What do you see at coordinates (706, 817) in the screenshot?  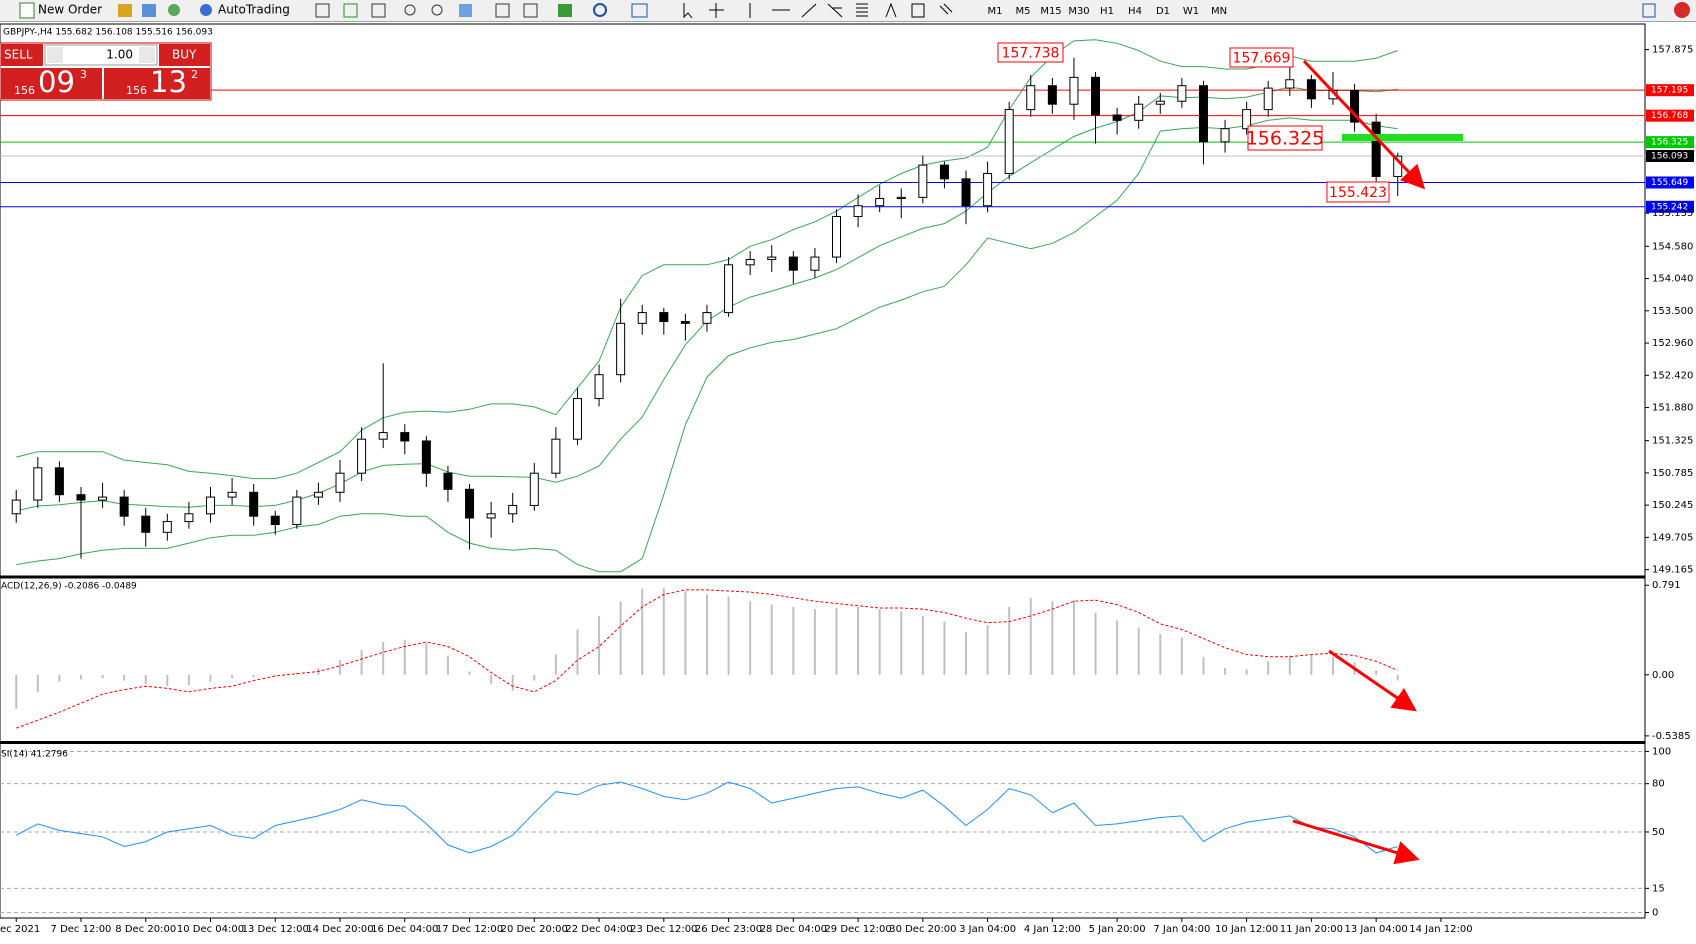 I see `rsi-line` at bounding box center [706, 817].